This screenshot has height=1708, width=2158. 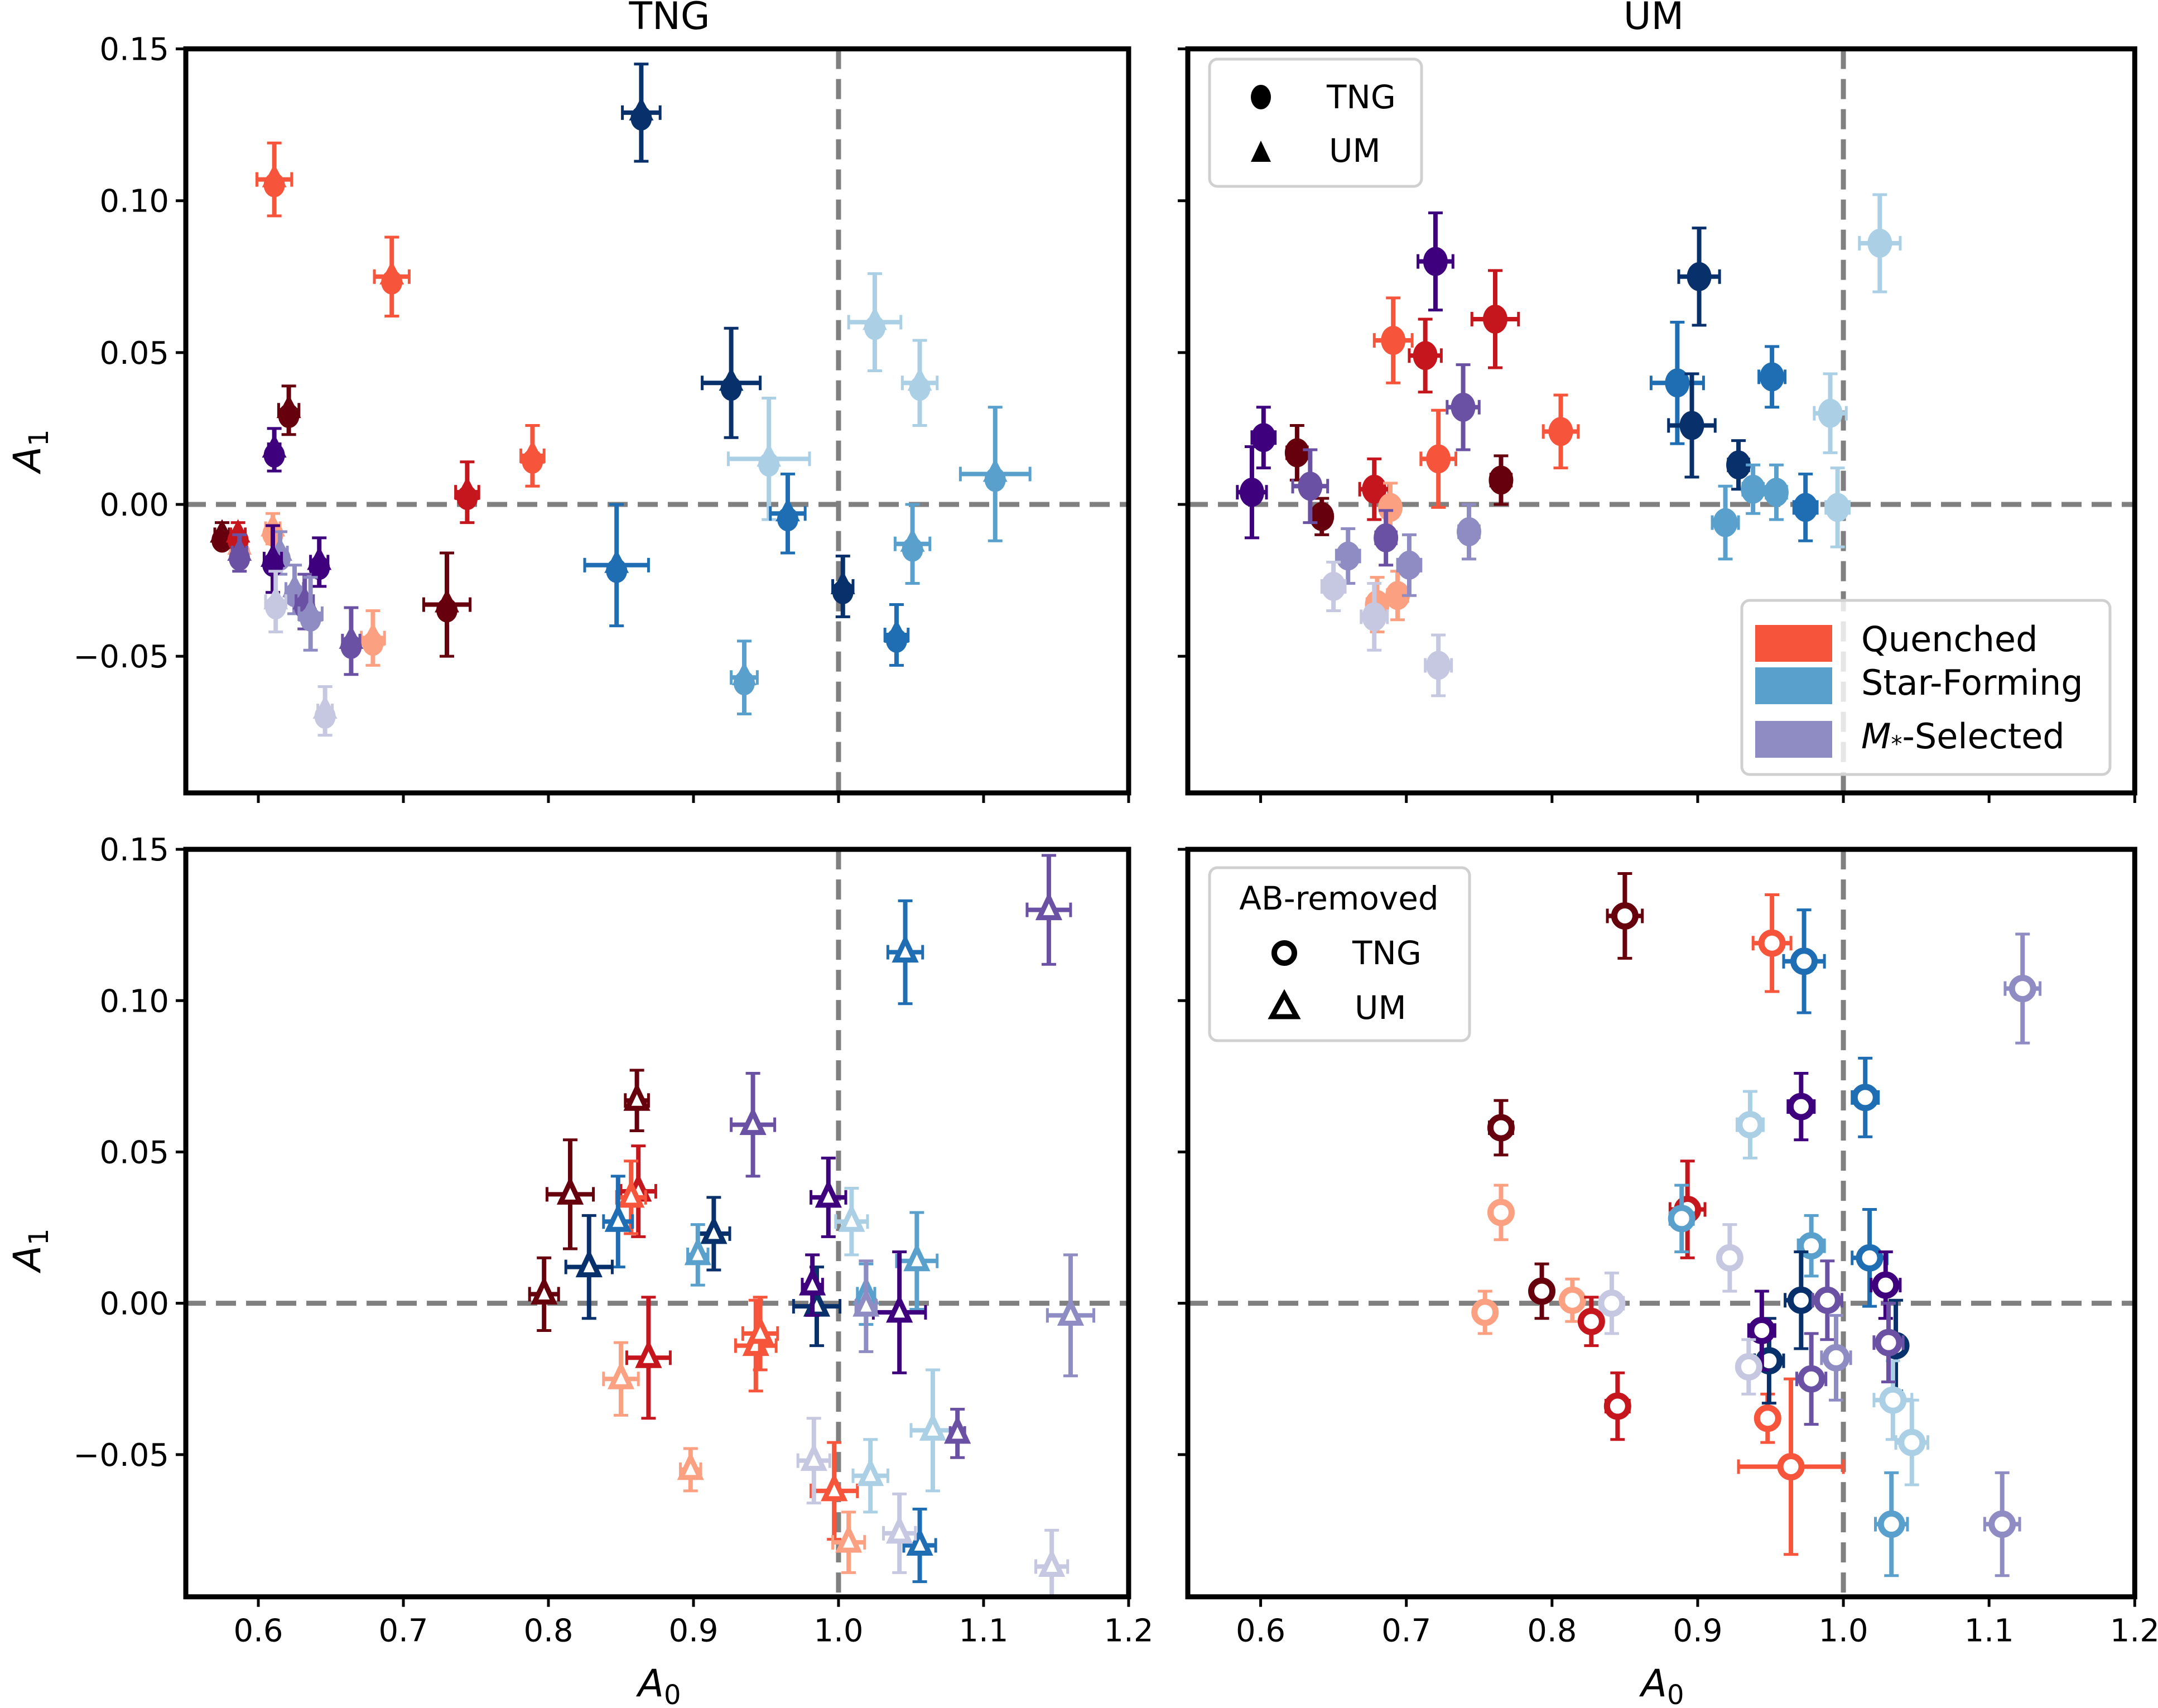 I want to click on x-tick-label: 0.9, so click(x=693, y=1631).